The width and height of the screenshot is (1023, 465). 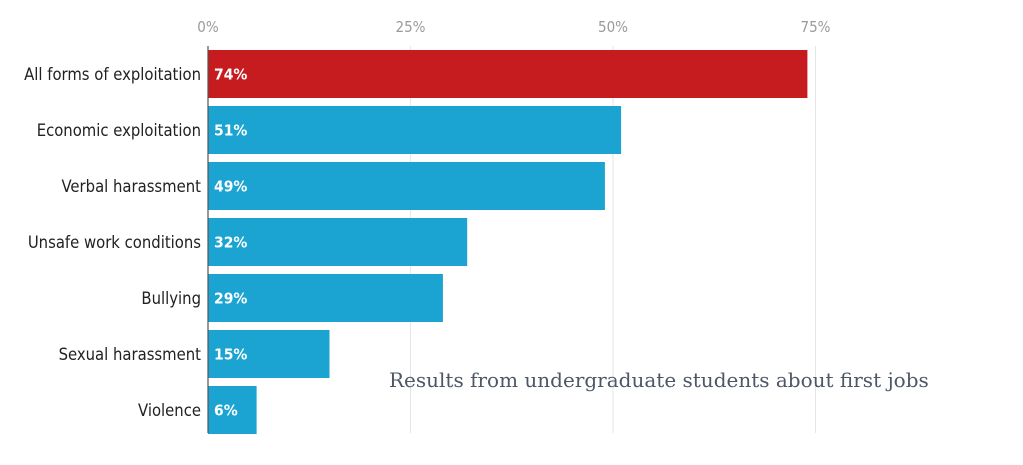 What do you see at coordinates (230, 75) in the screenshot?
I see `bar-value-label: 74%` at bounding box center [230, 75].